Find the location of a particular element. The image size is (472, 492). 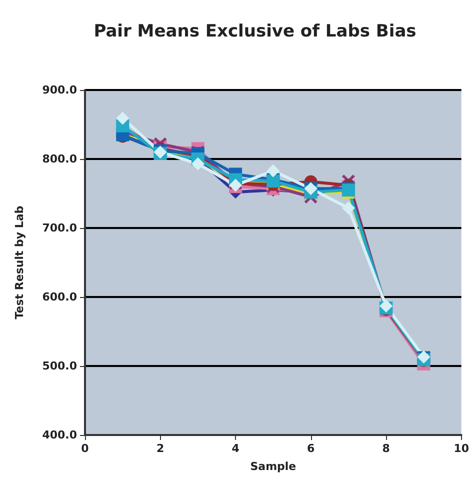

y-axis-title: Test Result by Lab is located at coordinates (19, 263).